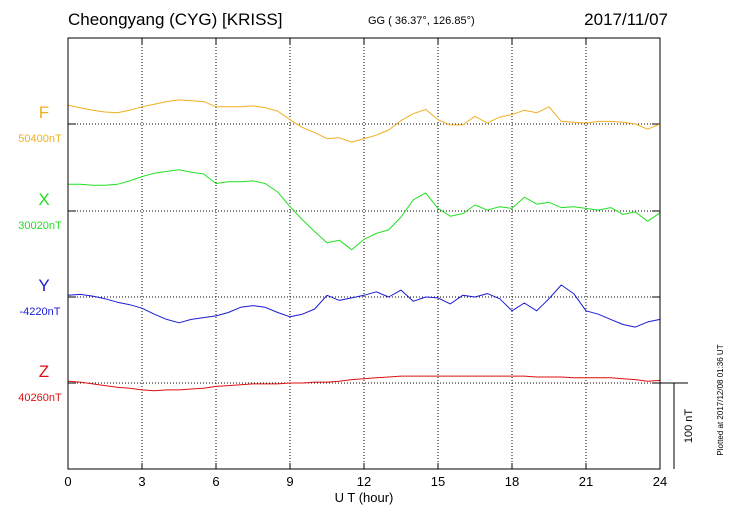 Image resolution: width=730 pixels, height=520 pixels. Describe the element at coordinates (364, 210) in the screenshot. I see `series-line-x` at that location.